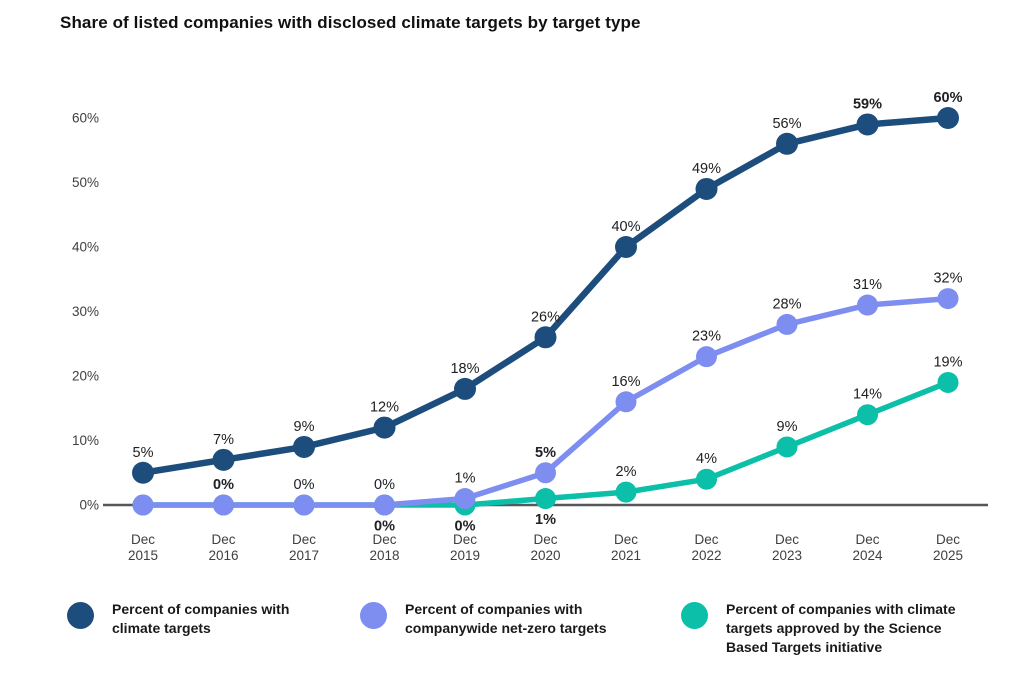 The height and width of the screenshot is (679, 1024). I want to click on legend-label-line: Percent of companies with climate, so click(841, 609).